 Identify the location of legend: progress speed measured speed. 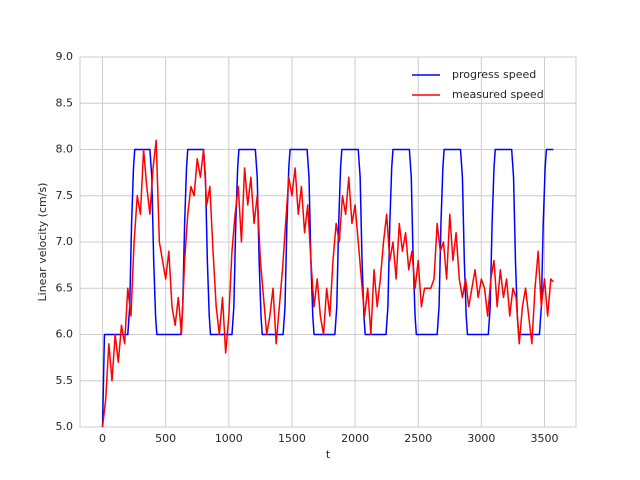
(478, 84).